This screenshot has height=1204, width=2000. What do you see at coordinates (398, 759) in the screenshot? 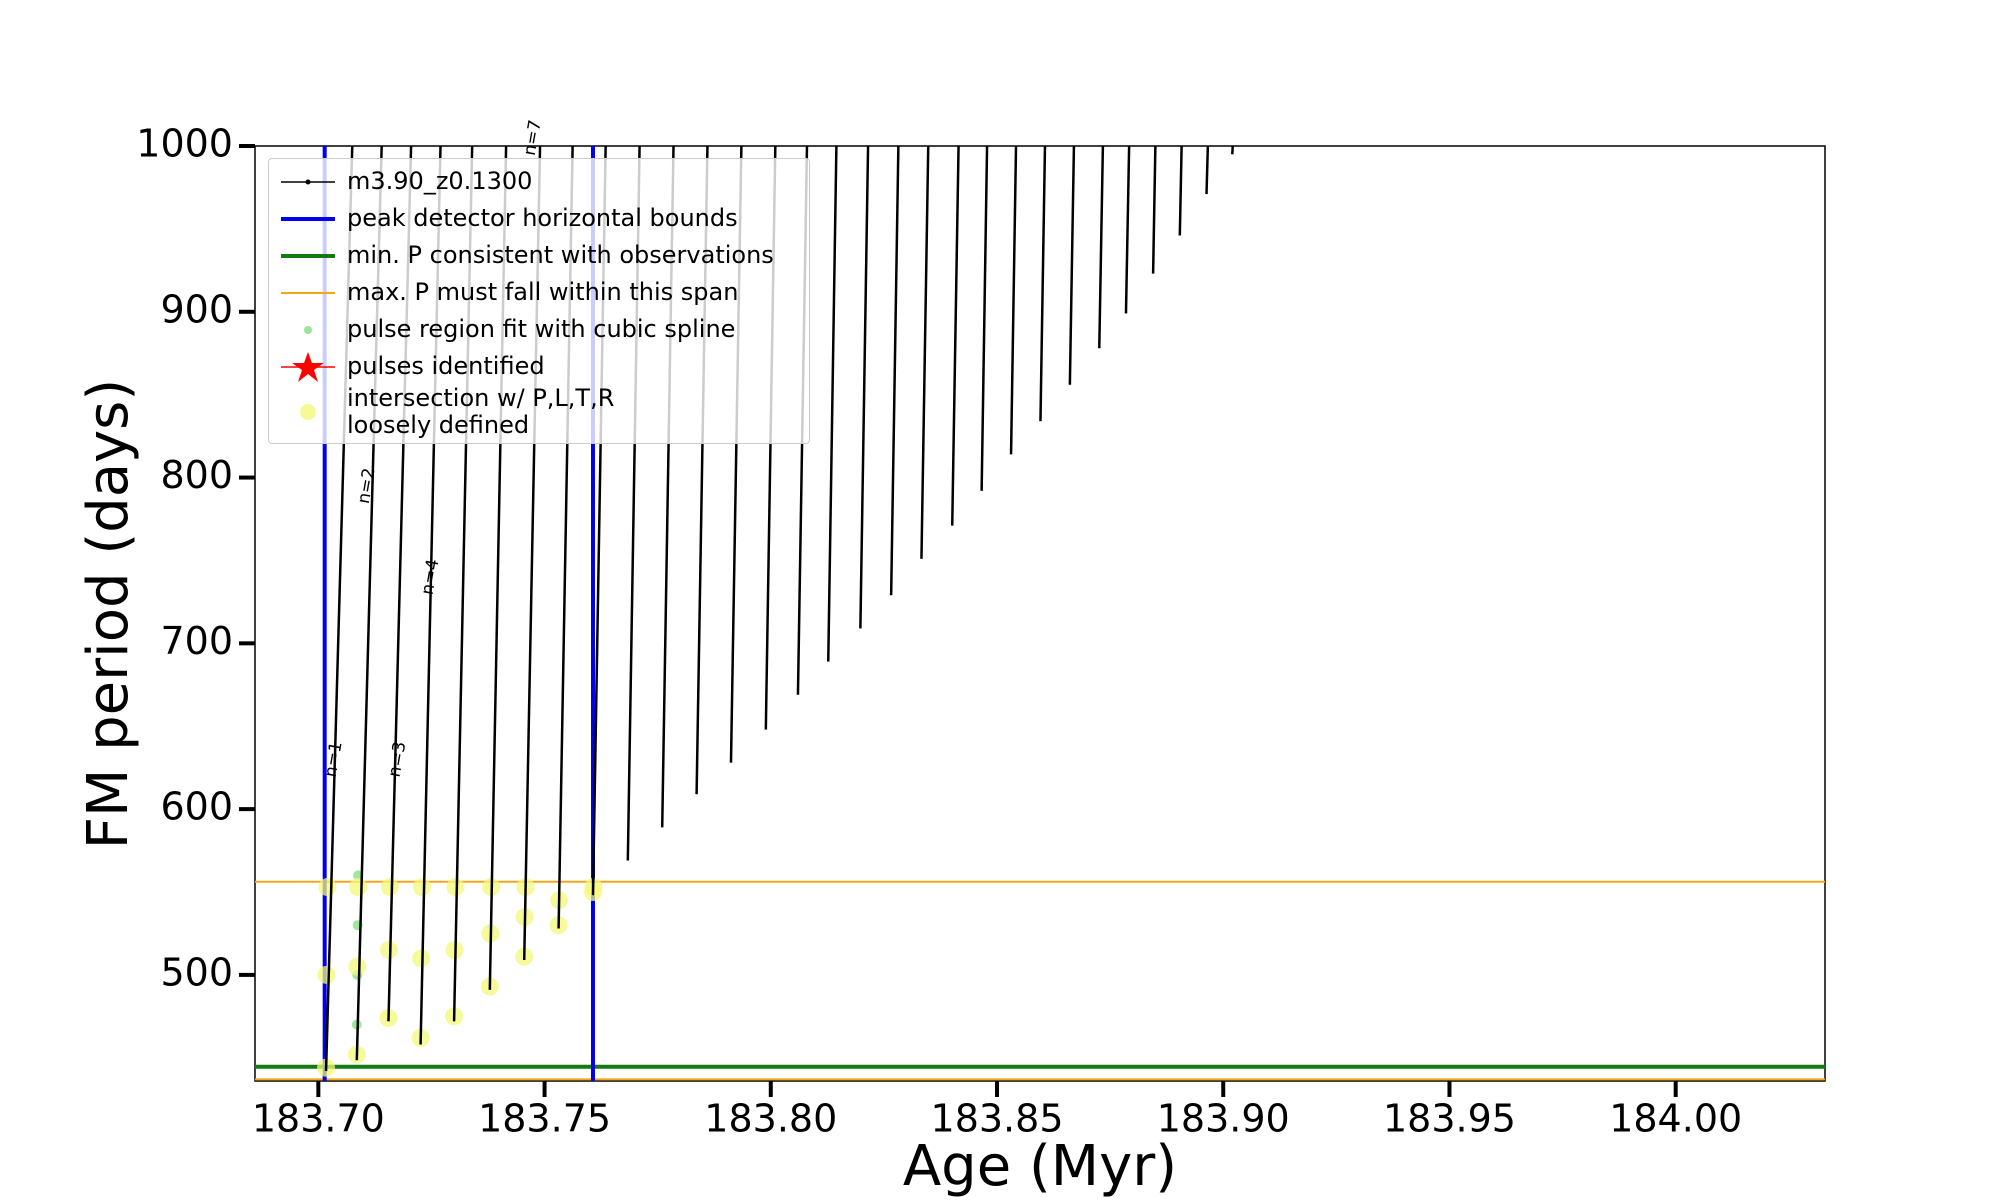
I see `annotation: n=3` at bounding box center [398, 759].